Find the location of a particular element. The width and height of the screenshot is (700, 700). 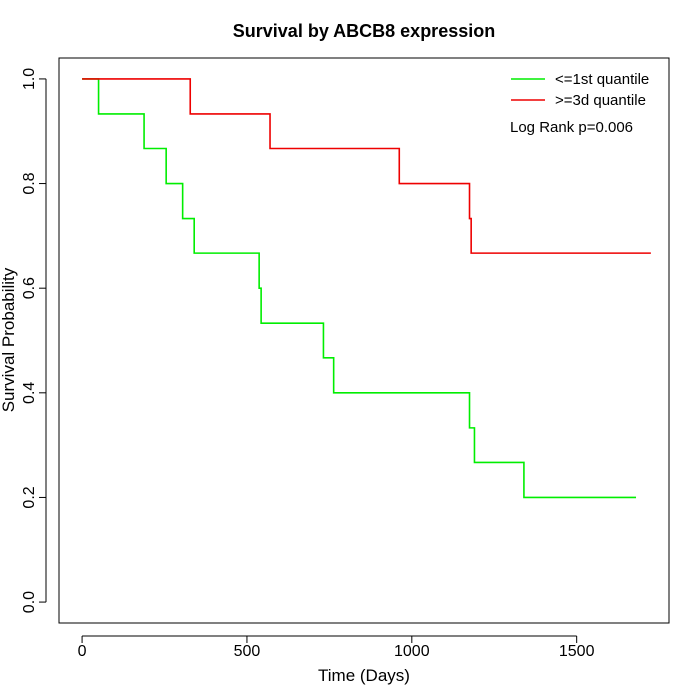

x-axis-label: Time (Days) is located at coordinates (364, 675).